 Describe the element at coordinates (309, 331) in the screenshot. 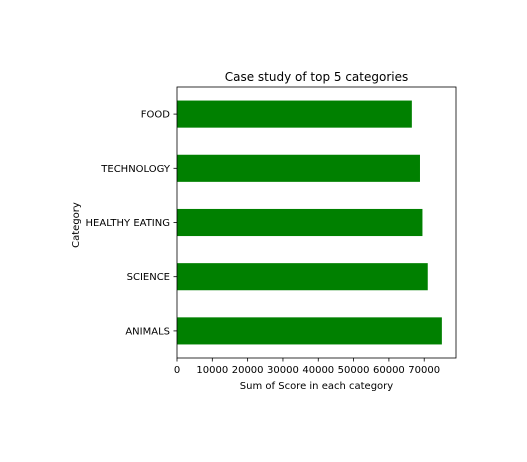

I see `bar-animals` at that location.